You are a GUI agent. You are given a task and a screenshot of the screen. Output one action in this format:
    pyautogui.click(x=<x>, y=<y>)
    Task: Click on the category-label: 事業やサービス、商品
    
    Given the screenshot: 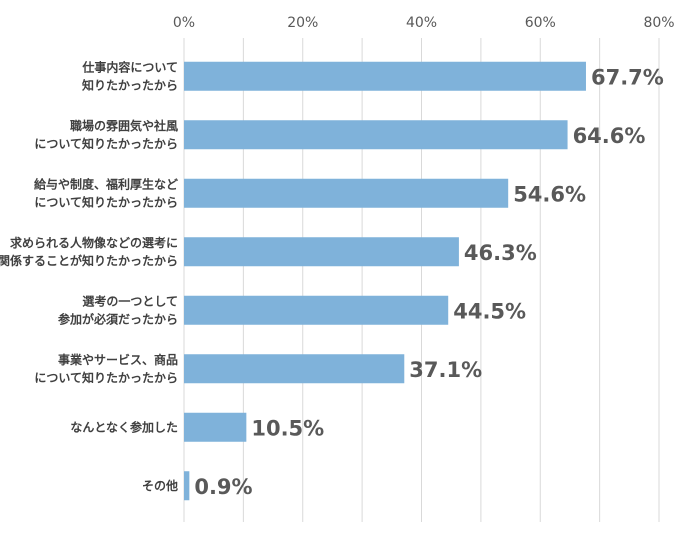 What is the action you would take?
    pyautogui.click(x=118, y=359)
    